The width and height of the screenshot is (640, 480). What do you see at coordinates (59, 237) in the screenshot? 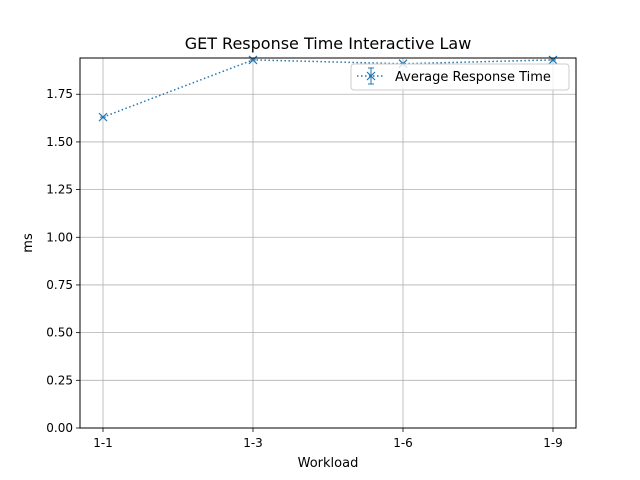
I see `y-tick-label: 1.00` at bounding box center [59, 237].